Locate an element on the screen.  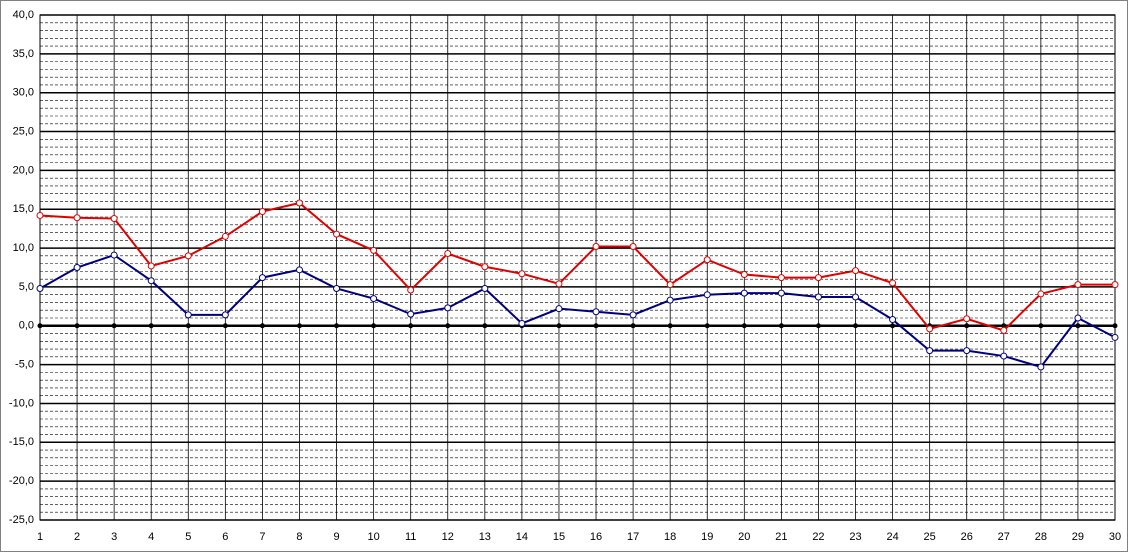
x-tick-label: 25 is located at coordinates (930, 537).